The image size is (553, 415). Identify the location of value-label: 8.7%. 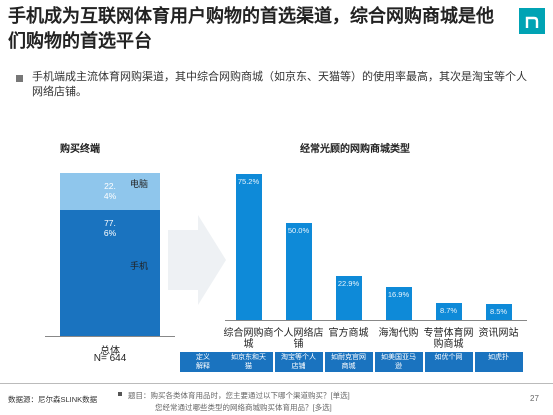
(448, 311).